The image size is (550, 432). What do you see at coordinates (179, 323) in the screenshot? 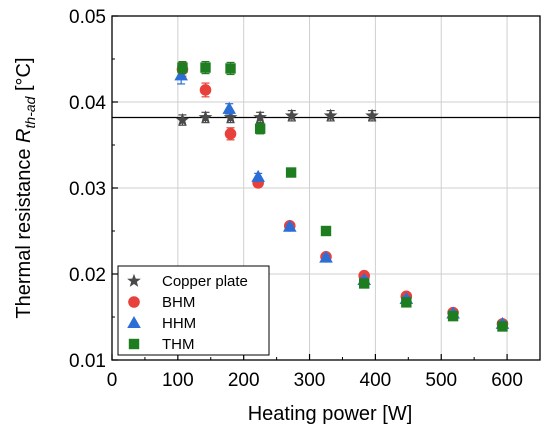
I see `legend-label-hhm: HHM` at bounding box center [179, 323].